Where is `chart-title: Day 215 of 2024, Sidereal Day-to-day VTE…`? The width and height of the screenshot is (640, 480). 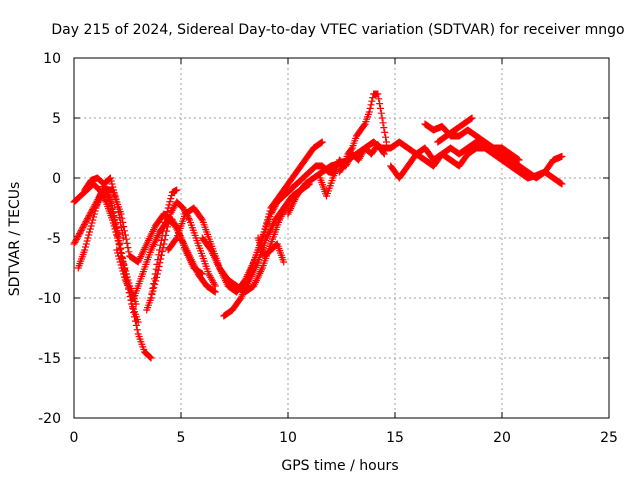
chart-title: Day 215 of 2024, Sidereal Day-to-day VTE… is located at coordinates (337, 30).